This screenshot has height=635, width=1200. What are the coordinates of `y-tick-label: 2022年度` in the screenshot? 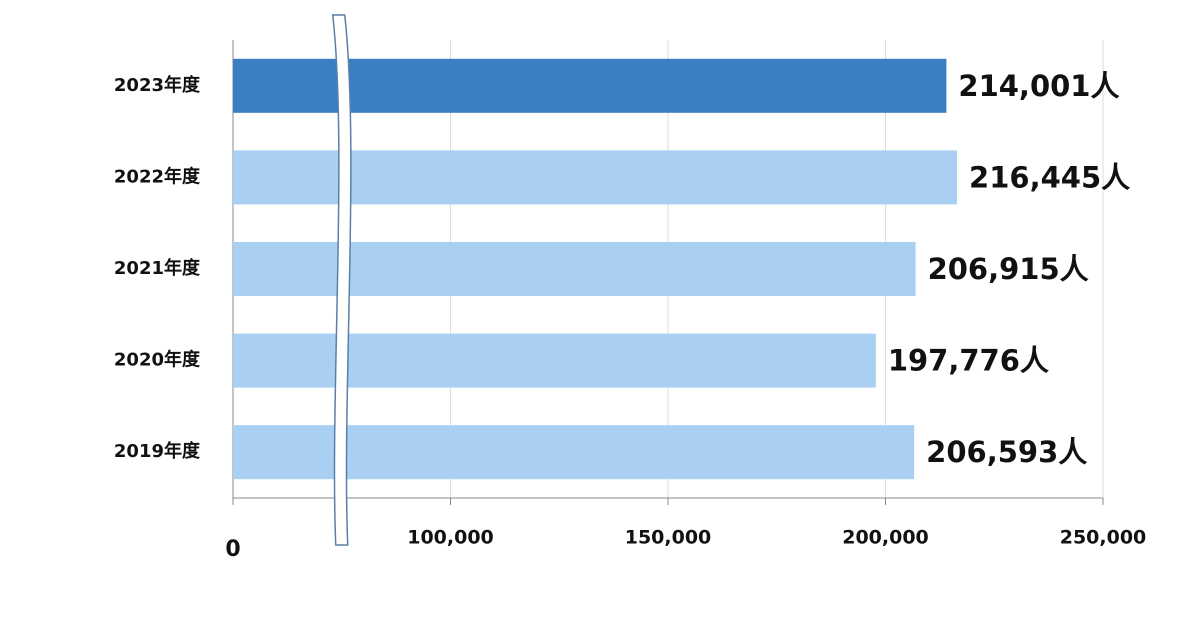 It's located at (157, 176).